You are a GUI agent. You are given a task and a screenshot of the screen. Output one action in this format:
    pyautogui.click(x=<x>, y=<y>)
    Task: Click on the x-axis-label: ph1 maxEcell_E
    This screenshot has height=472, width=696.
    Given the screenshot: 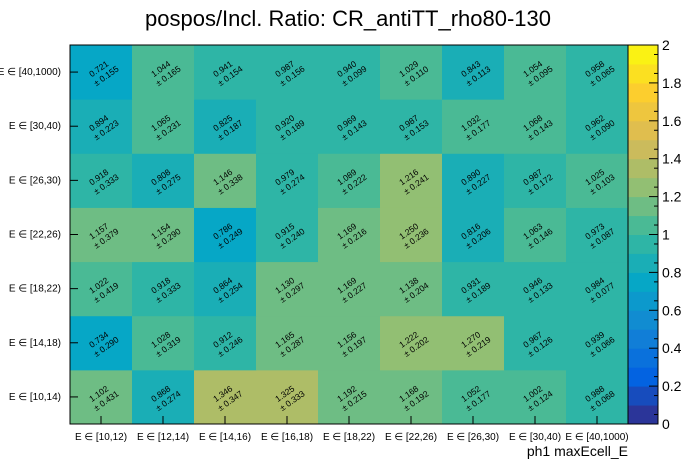 What is the action you would take?
    pyautogui.click(x=577, y=451)
    